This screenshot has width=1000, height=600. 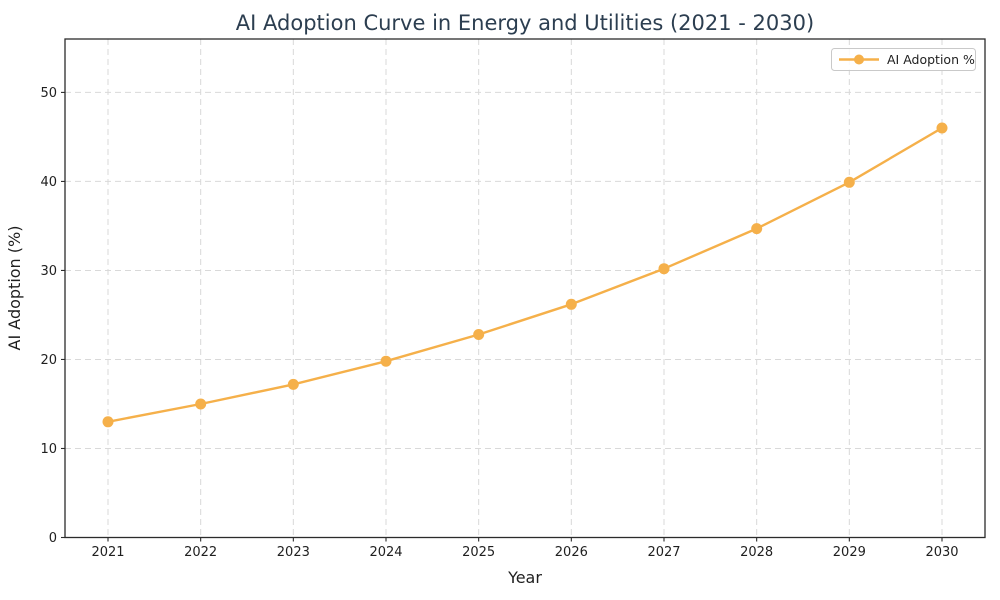 What do you see at coordinates (478, 552) in the screenshot?
I see `x-tick-label: 2025` at bounding box center [478, 552].